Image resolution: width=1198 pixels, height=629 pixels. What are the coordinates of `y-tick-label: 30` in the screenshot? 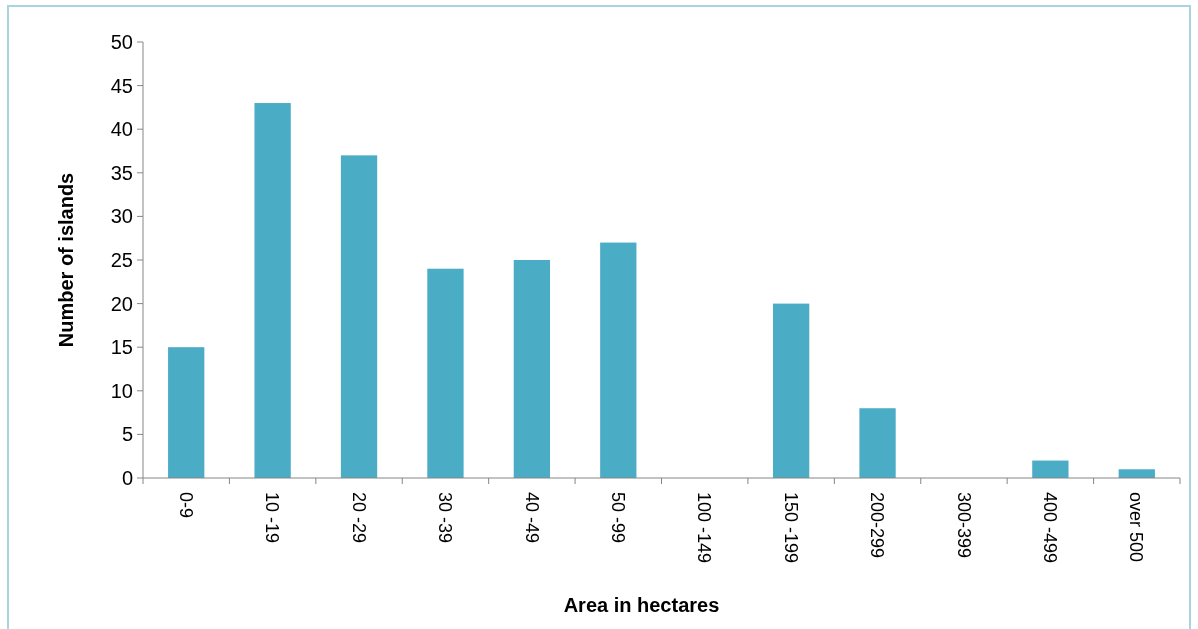 It's located at (121, 216).